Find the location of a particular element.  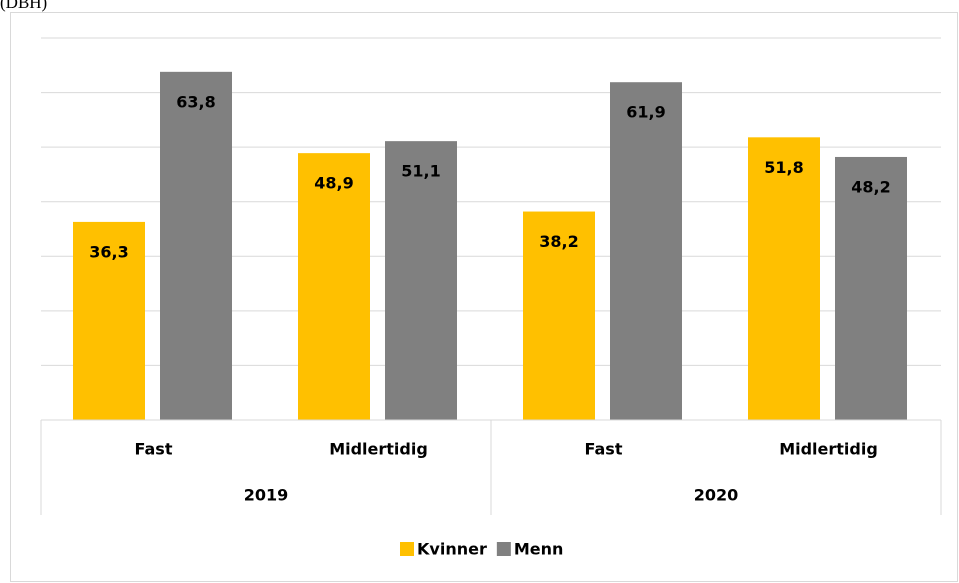

data-label: 61,9 is located at coordinates (645, 112).